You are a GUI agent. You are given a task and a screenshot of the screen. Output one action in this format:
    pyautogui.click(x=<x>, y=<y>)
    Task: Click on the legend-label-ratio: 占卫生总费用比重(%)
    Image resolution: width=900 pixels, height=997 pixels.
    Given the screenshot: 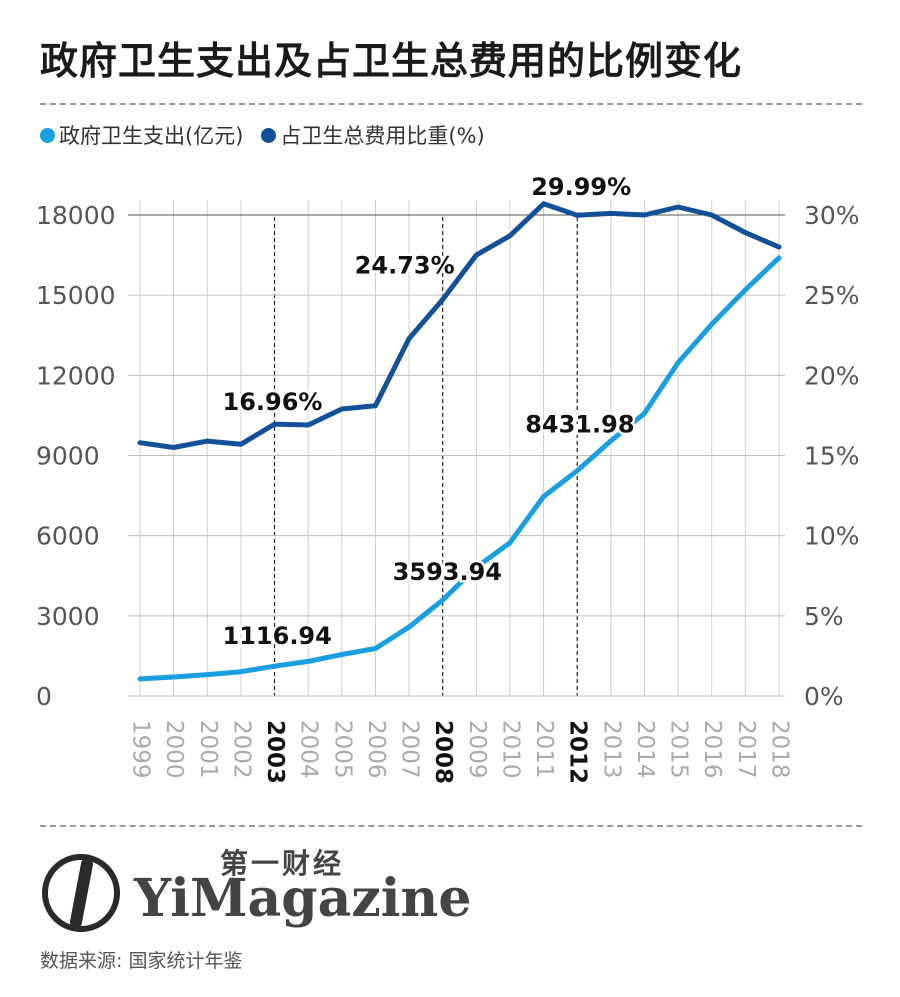 What is the action you would take?
    pyautogui.click(x=382, y=136)
    